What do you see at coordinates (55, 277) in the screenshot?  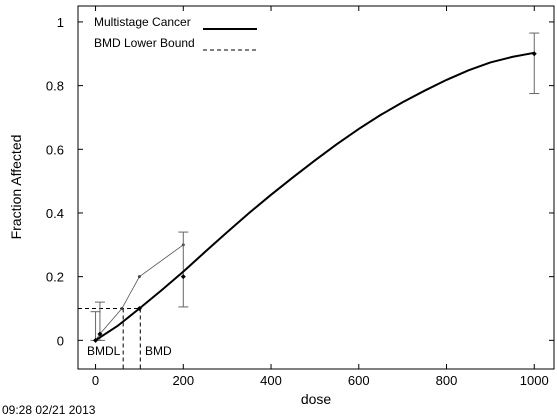 I see `y-tick-label: 0.2` at bounding box center [55, 277].